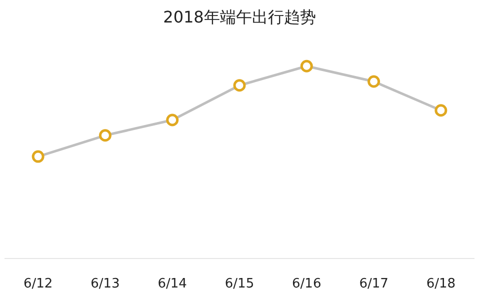  What do you see at coordinates (239, 284) in the screenshot?
I see `x-tick-label: 6/15` at bounding box center [239, 284].